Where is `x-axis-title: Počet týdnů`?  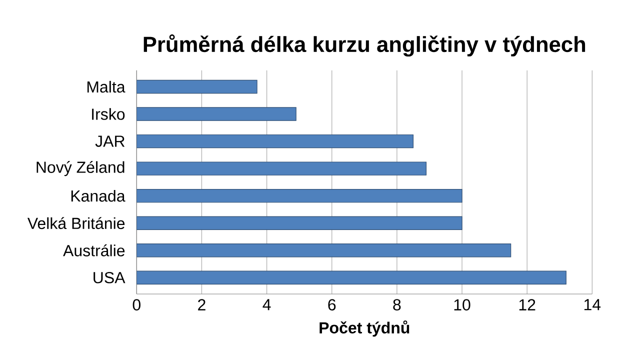
x-axis-title: Počet týdnů is located at coordinates (365, 328).